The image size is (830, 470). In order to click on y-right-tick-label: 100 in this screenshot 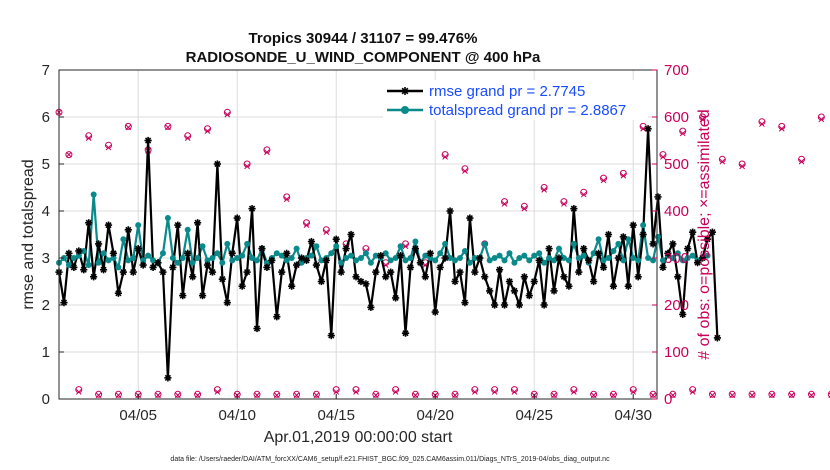, I will do `click(676, 352)`.